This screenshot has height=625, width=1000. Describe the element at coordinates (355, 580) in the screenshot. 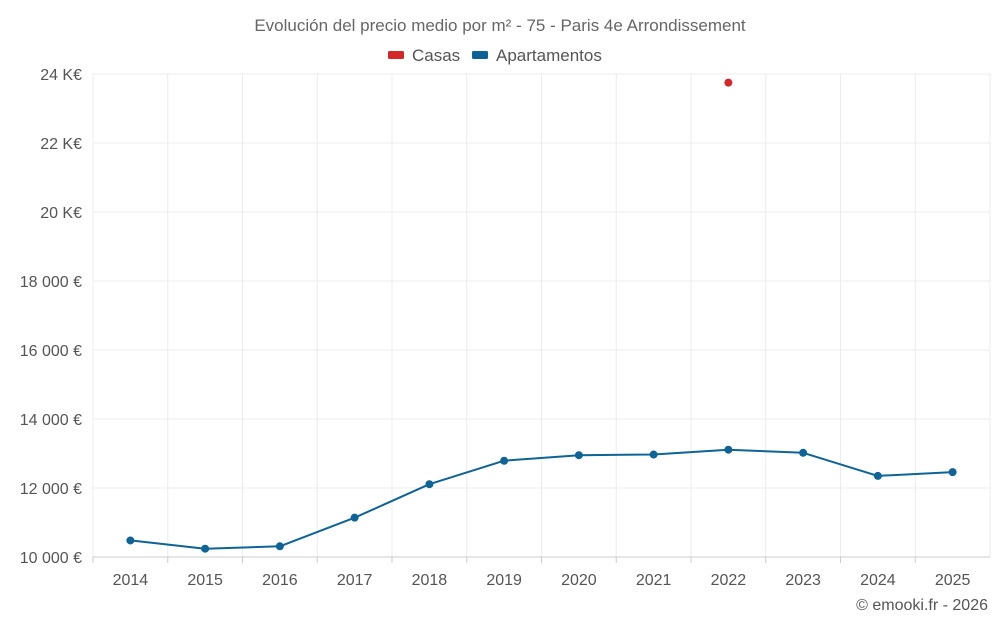

I see `x-tick-label: 2017` at that location.